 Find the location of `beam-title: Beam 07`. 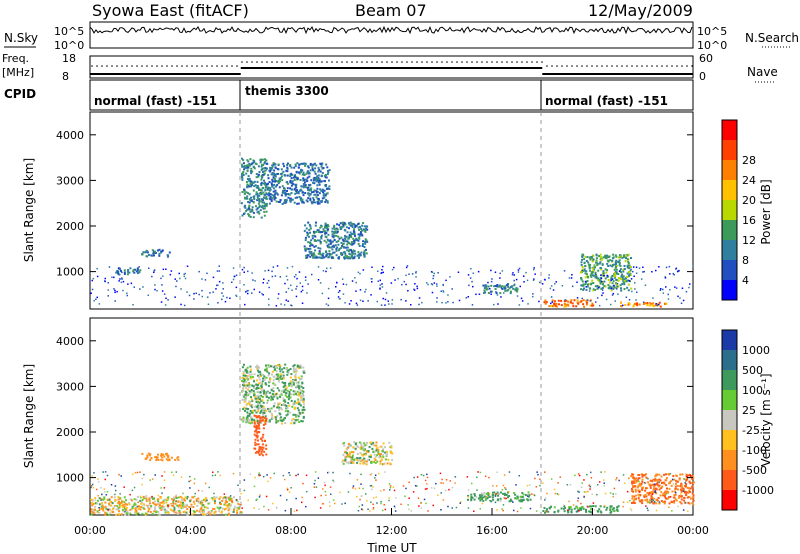

beam-title: Beam 07 is located at coordinates (391, 10).